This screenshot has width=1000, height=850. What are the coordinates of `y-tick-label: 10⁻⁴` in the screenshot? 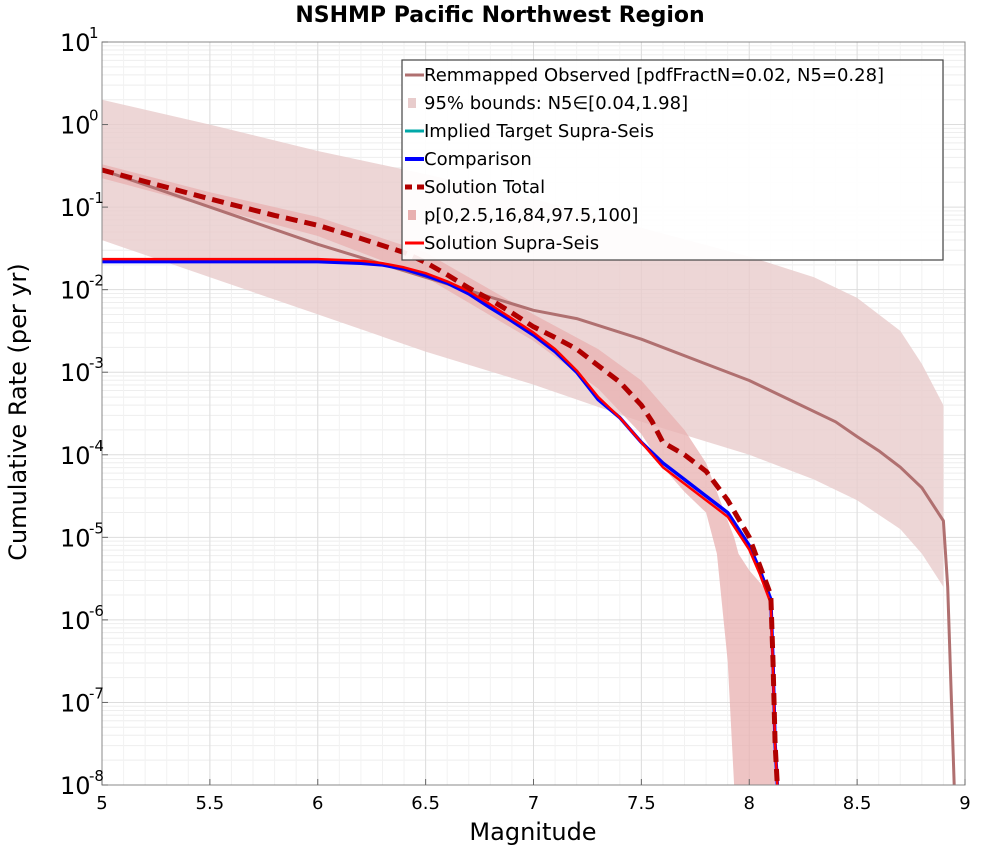 It's located at (82, 453).